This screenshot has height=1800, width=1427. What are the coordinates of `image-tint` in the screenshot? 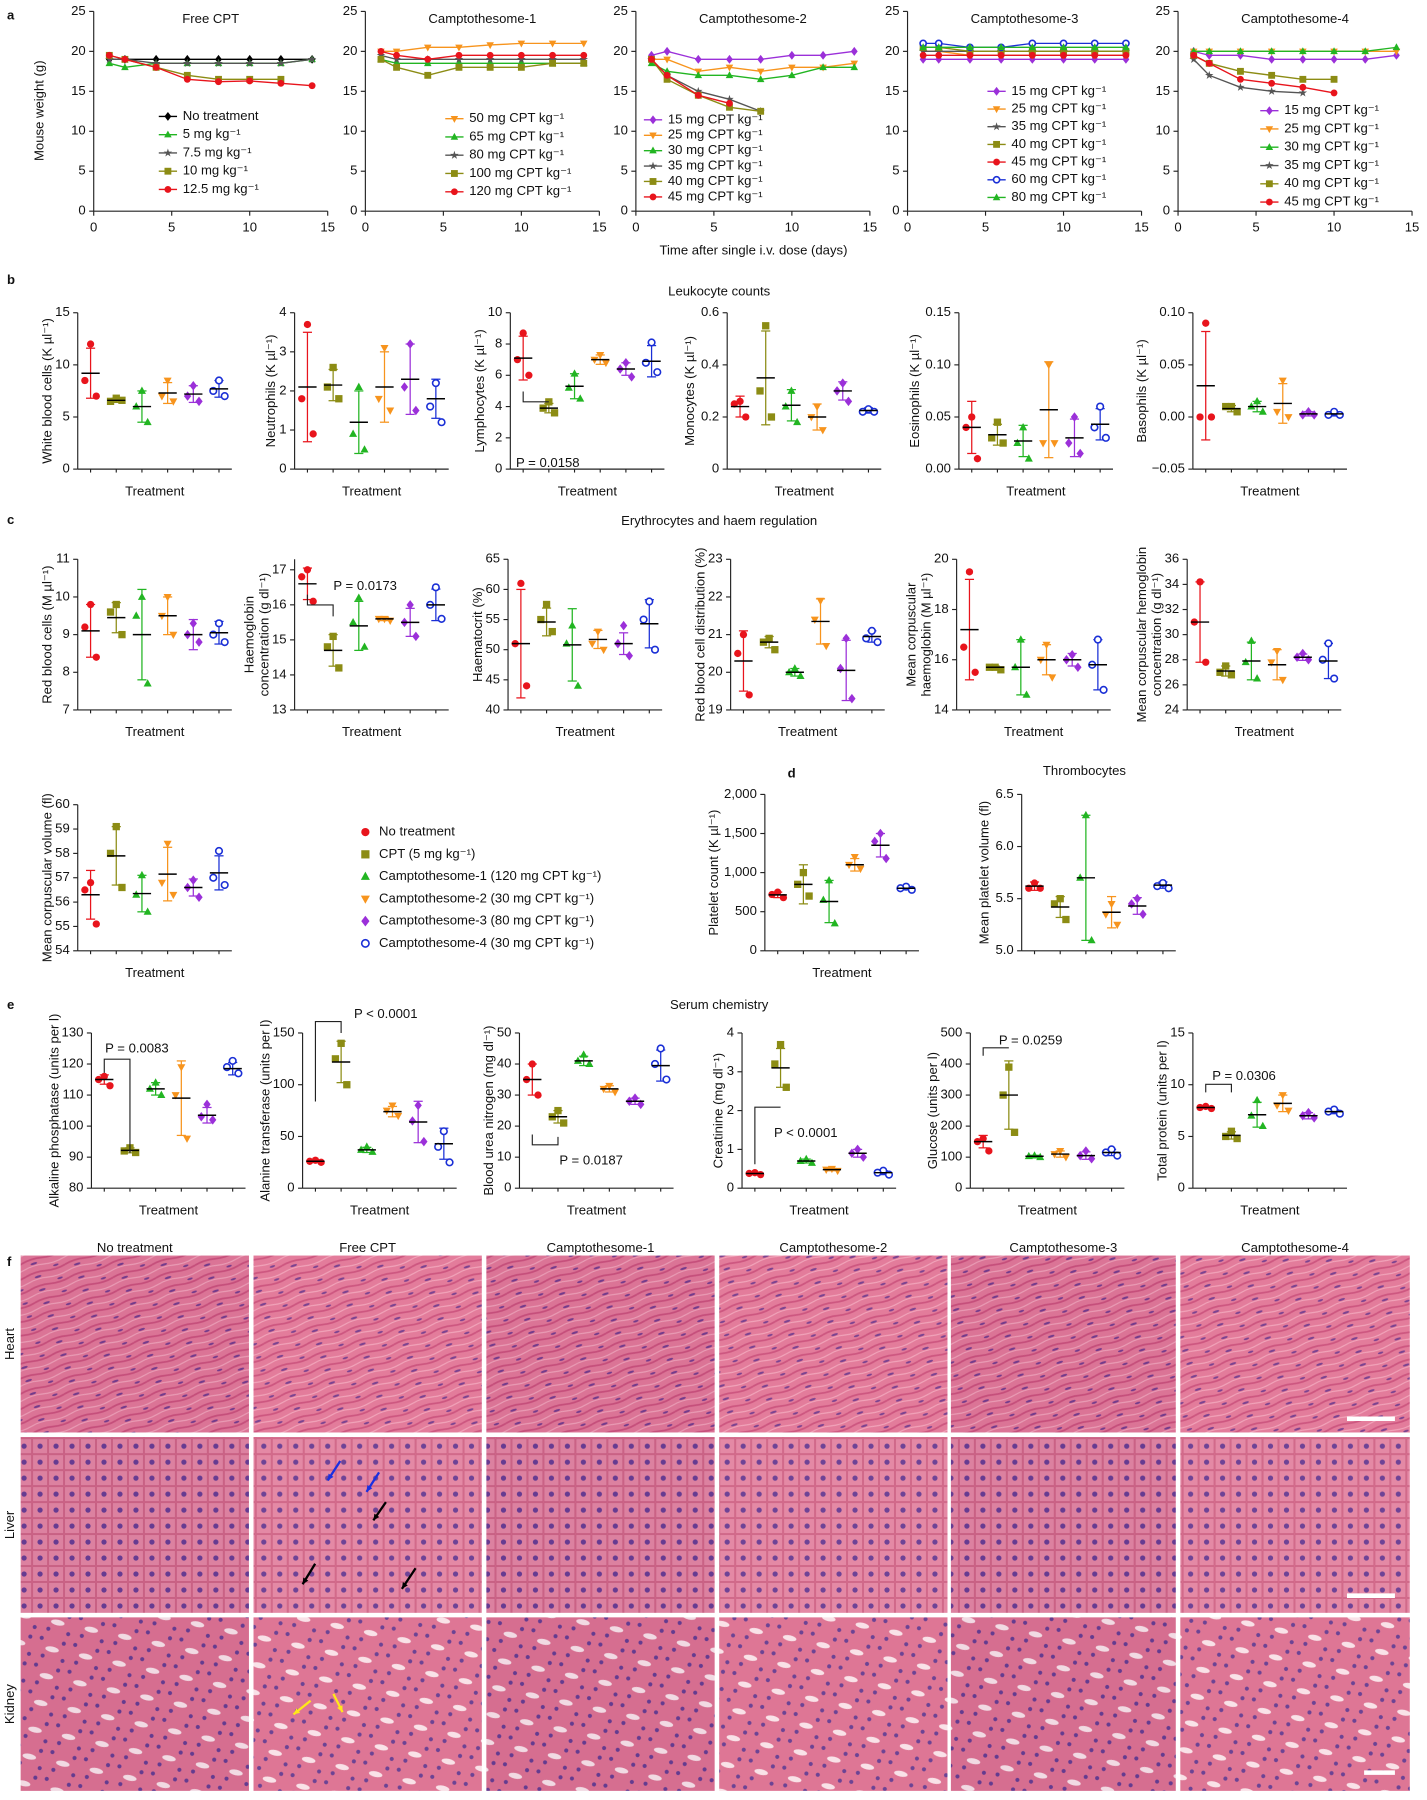 It's located at (600, 1704).